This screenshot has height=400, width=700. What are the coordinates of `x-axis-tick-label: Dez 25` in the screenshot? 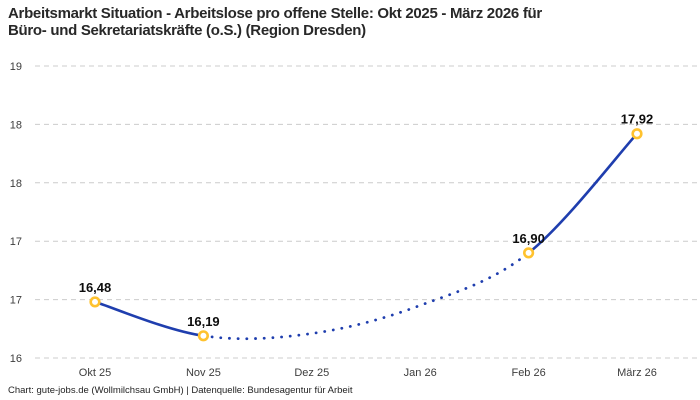 It's located at (311, 373).